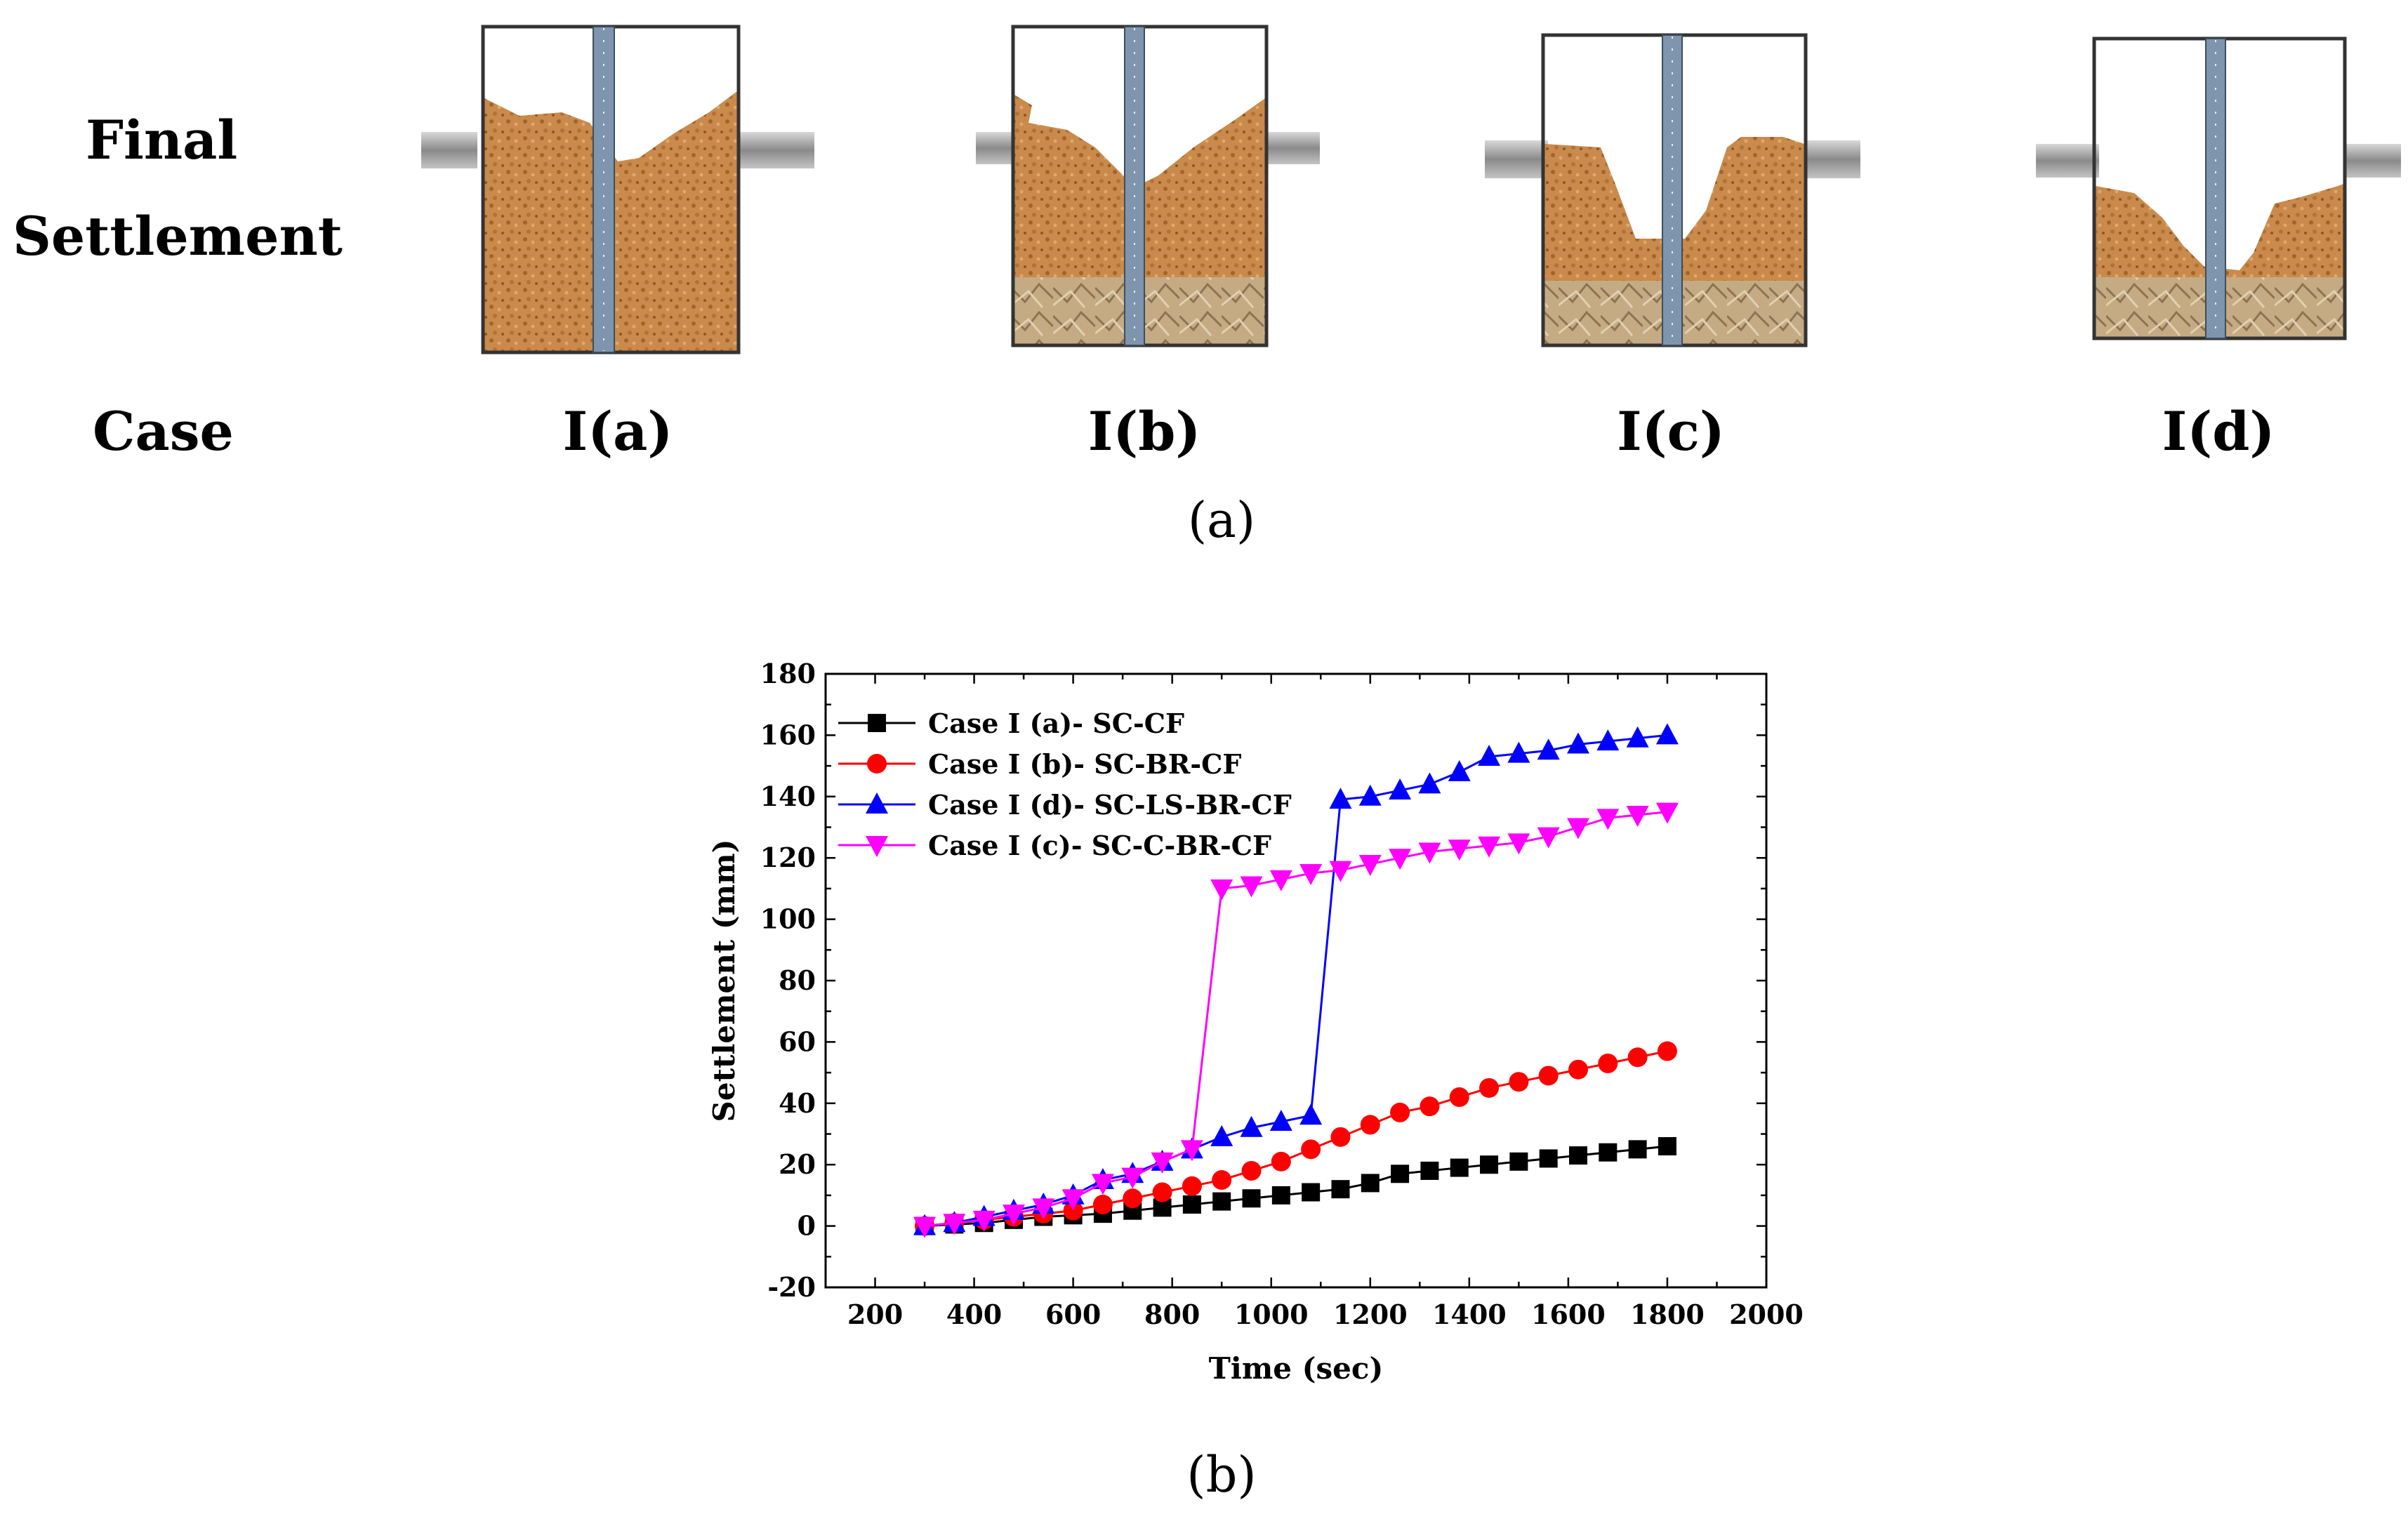 The height and width of the screenshot is (1526, 2408). I want to click on x-tick-label: 1600, so click(1568, 1314).